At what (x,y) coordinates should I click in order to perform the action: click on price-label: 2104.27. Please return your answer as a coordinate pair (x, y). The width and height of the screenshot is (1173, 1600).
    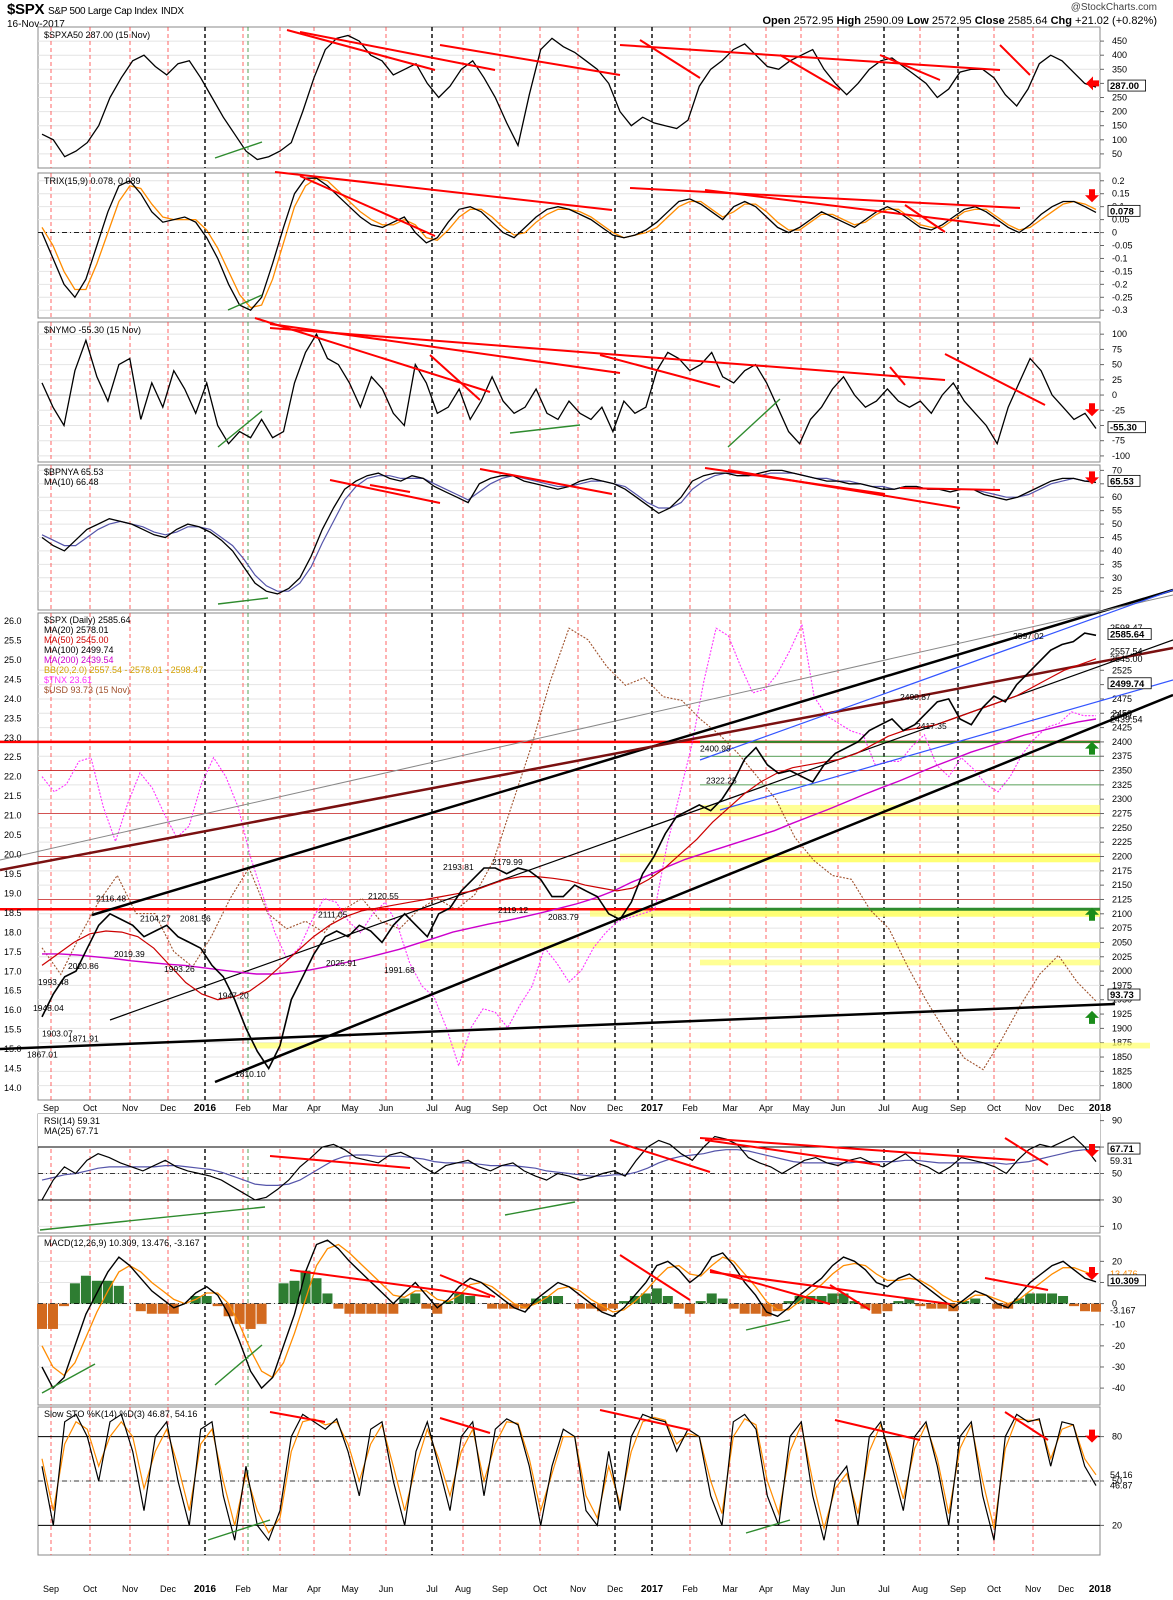
    Looking at the image, I should click on (155, 918).